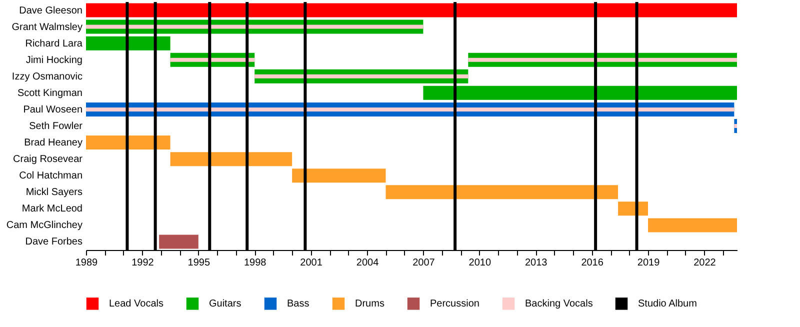 This screenshot has height=327, width=800. I want to click on x-tick-label: 1992, so click(143, 263).